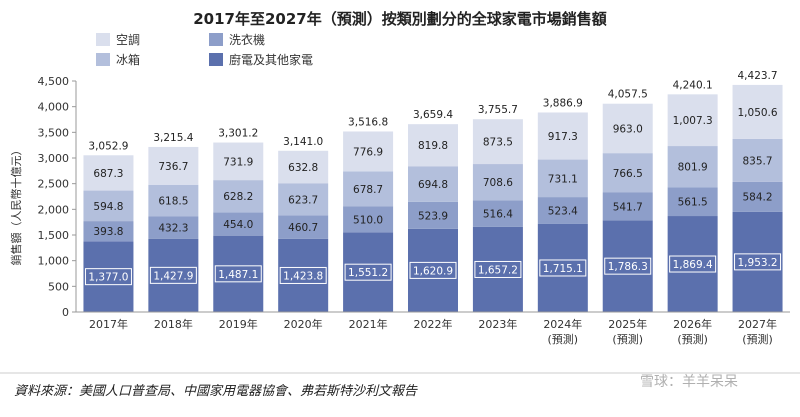 This screenshot has width=800, height=417. What do you see at coordinates (433, 324) in the screenshot?
I see `x-tick-label: 2022年` at bounding box center [433, 324].